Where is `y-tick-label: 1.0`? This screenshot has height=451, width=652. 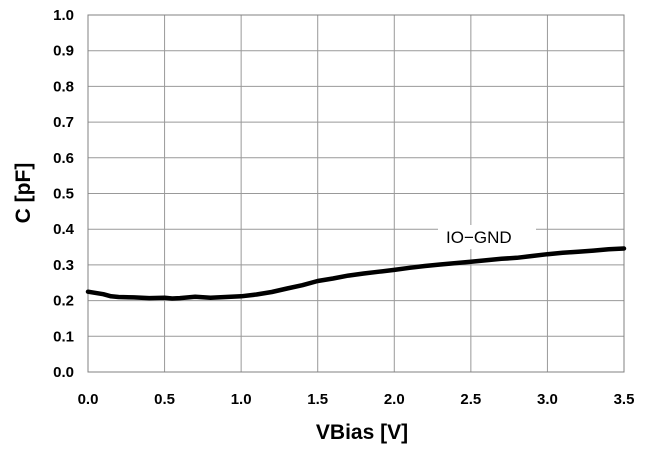
y-tick-label: 1.0 is located at coordinates (63, 15).